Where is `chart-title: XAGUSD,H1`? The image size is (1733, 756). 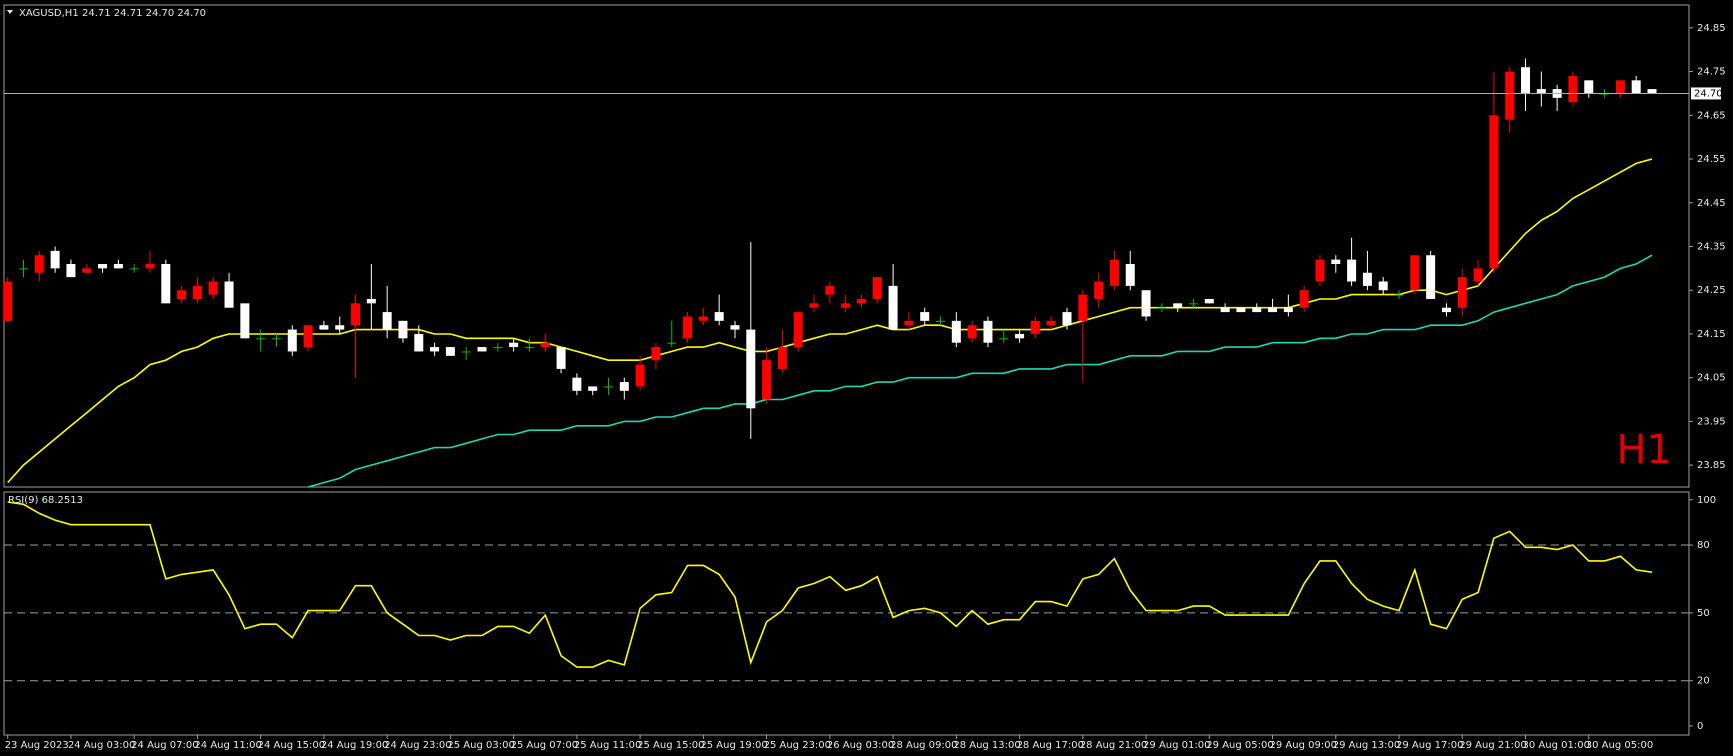
chart-title: XAGUSD,H1 is located at coordinates (49, 13).